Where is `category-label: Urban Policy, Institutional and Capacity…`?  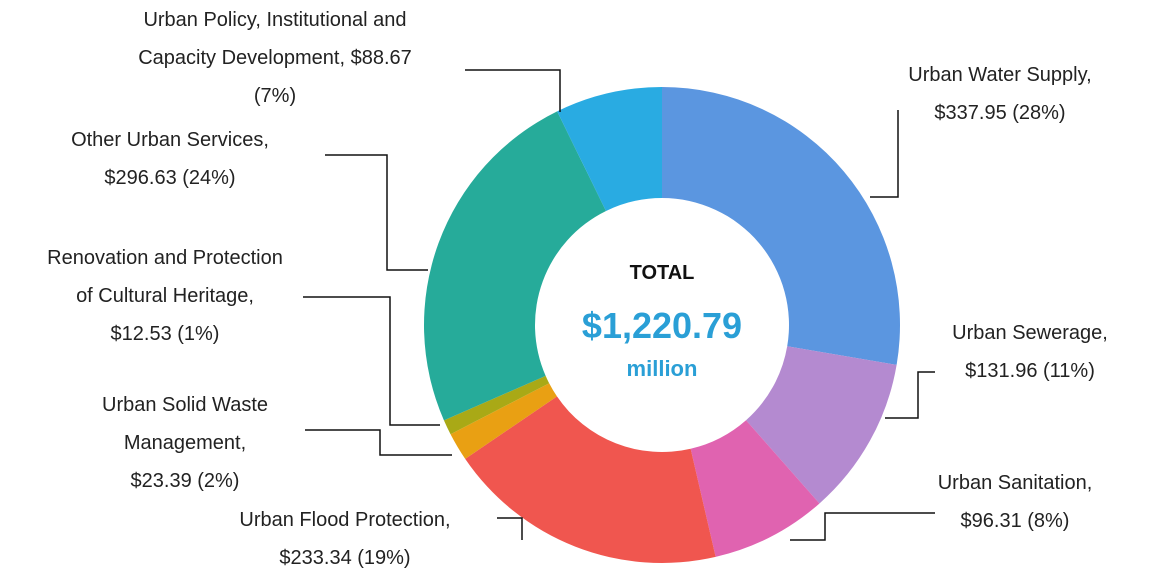 category-label: Urban Policy, Institutional and Capacity… is located at coordinates (272, 39).